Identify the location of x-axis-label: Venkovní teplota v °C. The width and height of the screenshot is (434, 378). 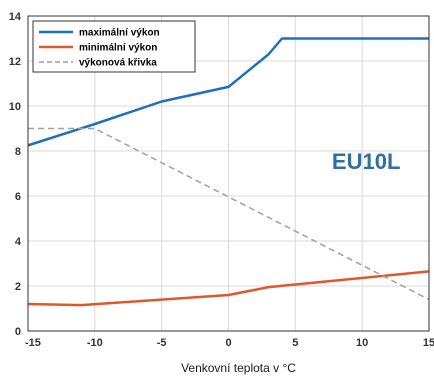
(238, 368).